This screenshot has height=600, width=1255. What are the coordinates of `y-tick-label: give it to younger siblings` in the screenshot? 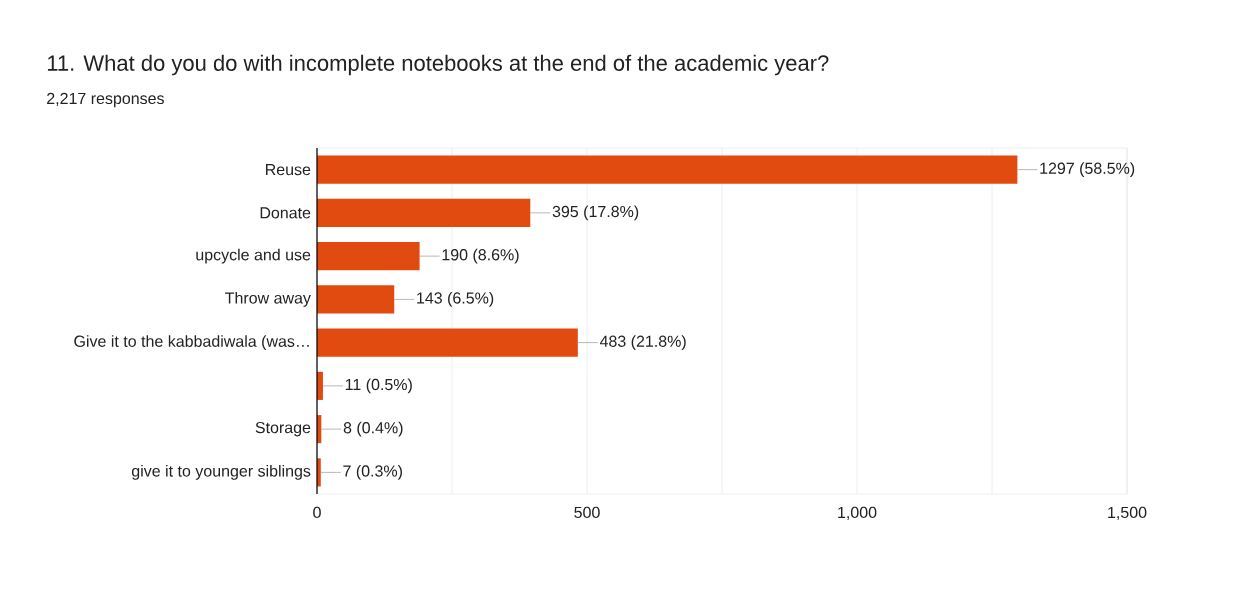 It's located at (221, 472).